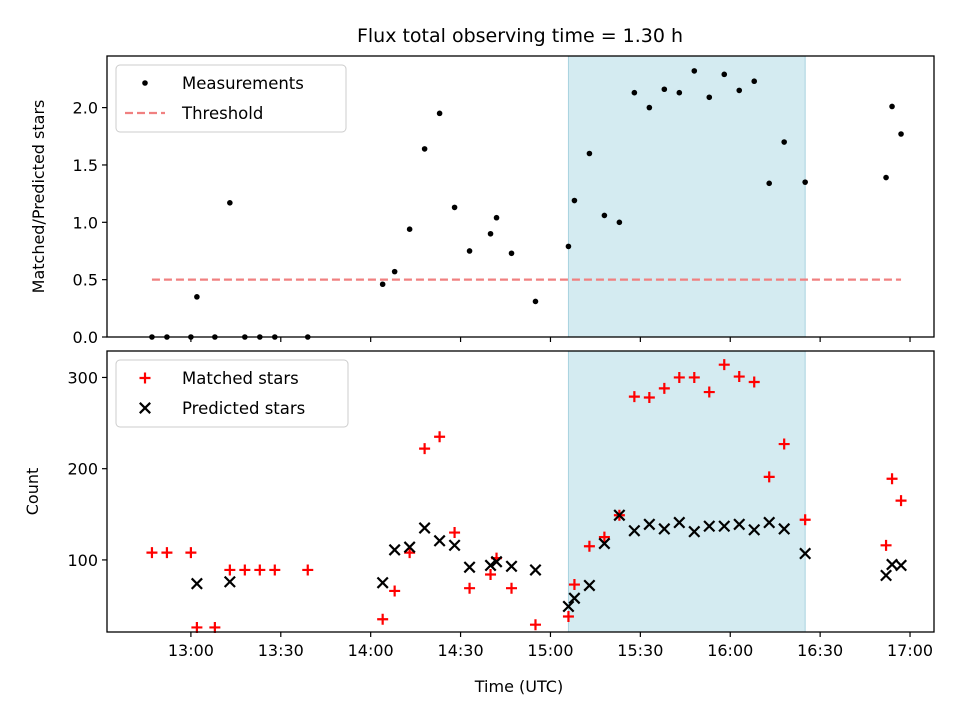 The image size is (960, 720). Describe the element at coordinates (520, 36) in the screenshot. I see `top-chart-title: Flux total observing time = 1.30 h` at that location.